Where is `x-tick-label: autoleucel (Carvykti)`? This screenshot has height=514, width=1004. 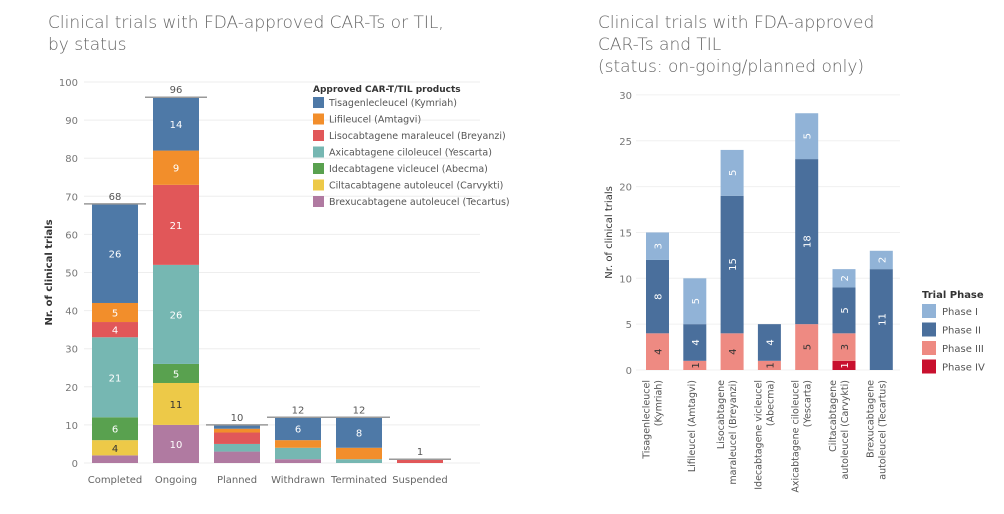 x-tick-label: autoleucel (Carvykti) is located at coordinates (845, 430).